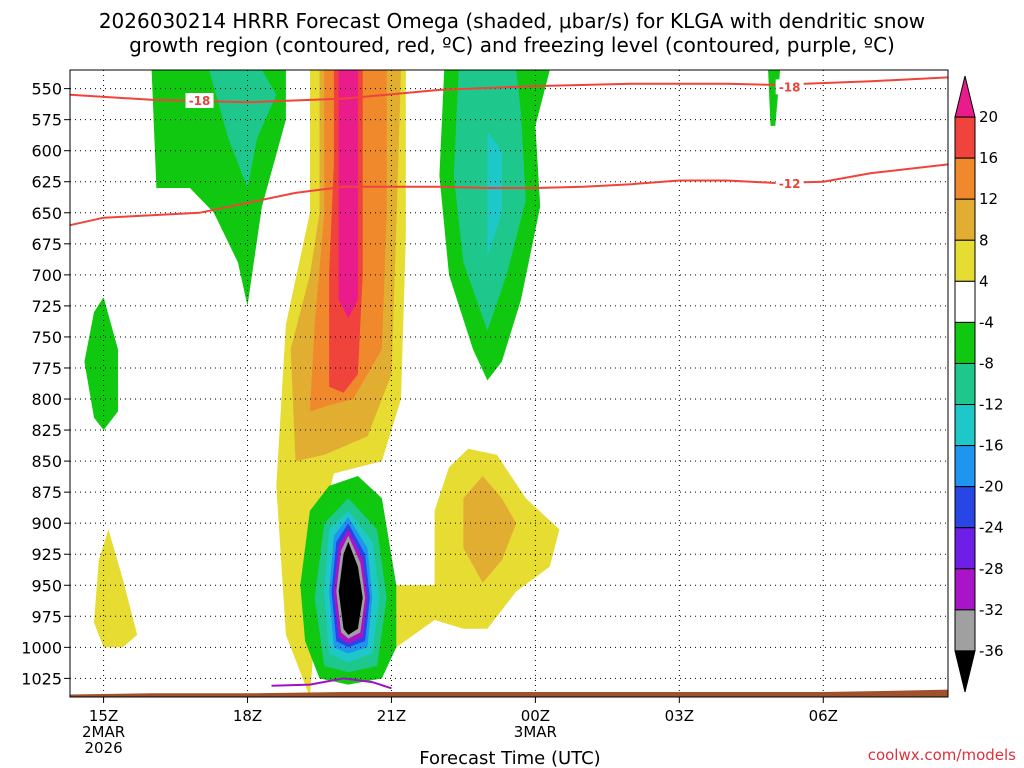 This screenshot has height=768, width=1024. I want to click on omega-colorbar: 20 16 12 8 4 -4 -8 -12 -16 -20 -24 -28 -32 -36, so click(979, 384).